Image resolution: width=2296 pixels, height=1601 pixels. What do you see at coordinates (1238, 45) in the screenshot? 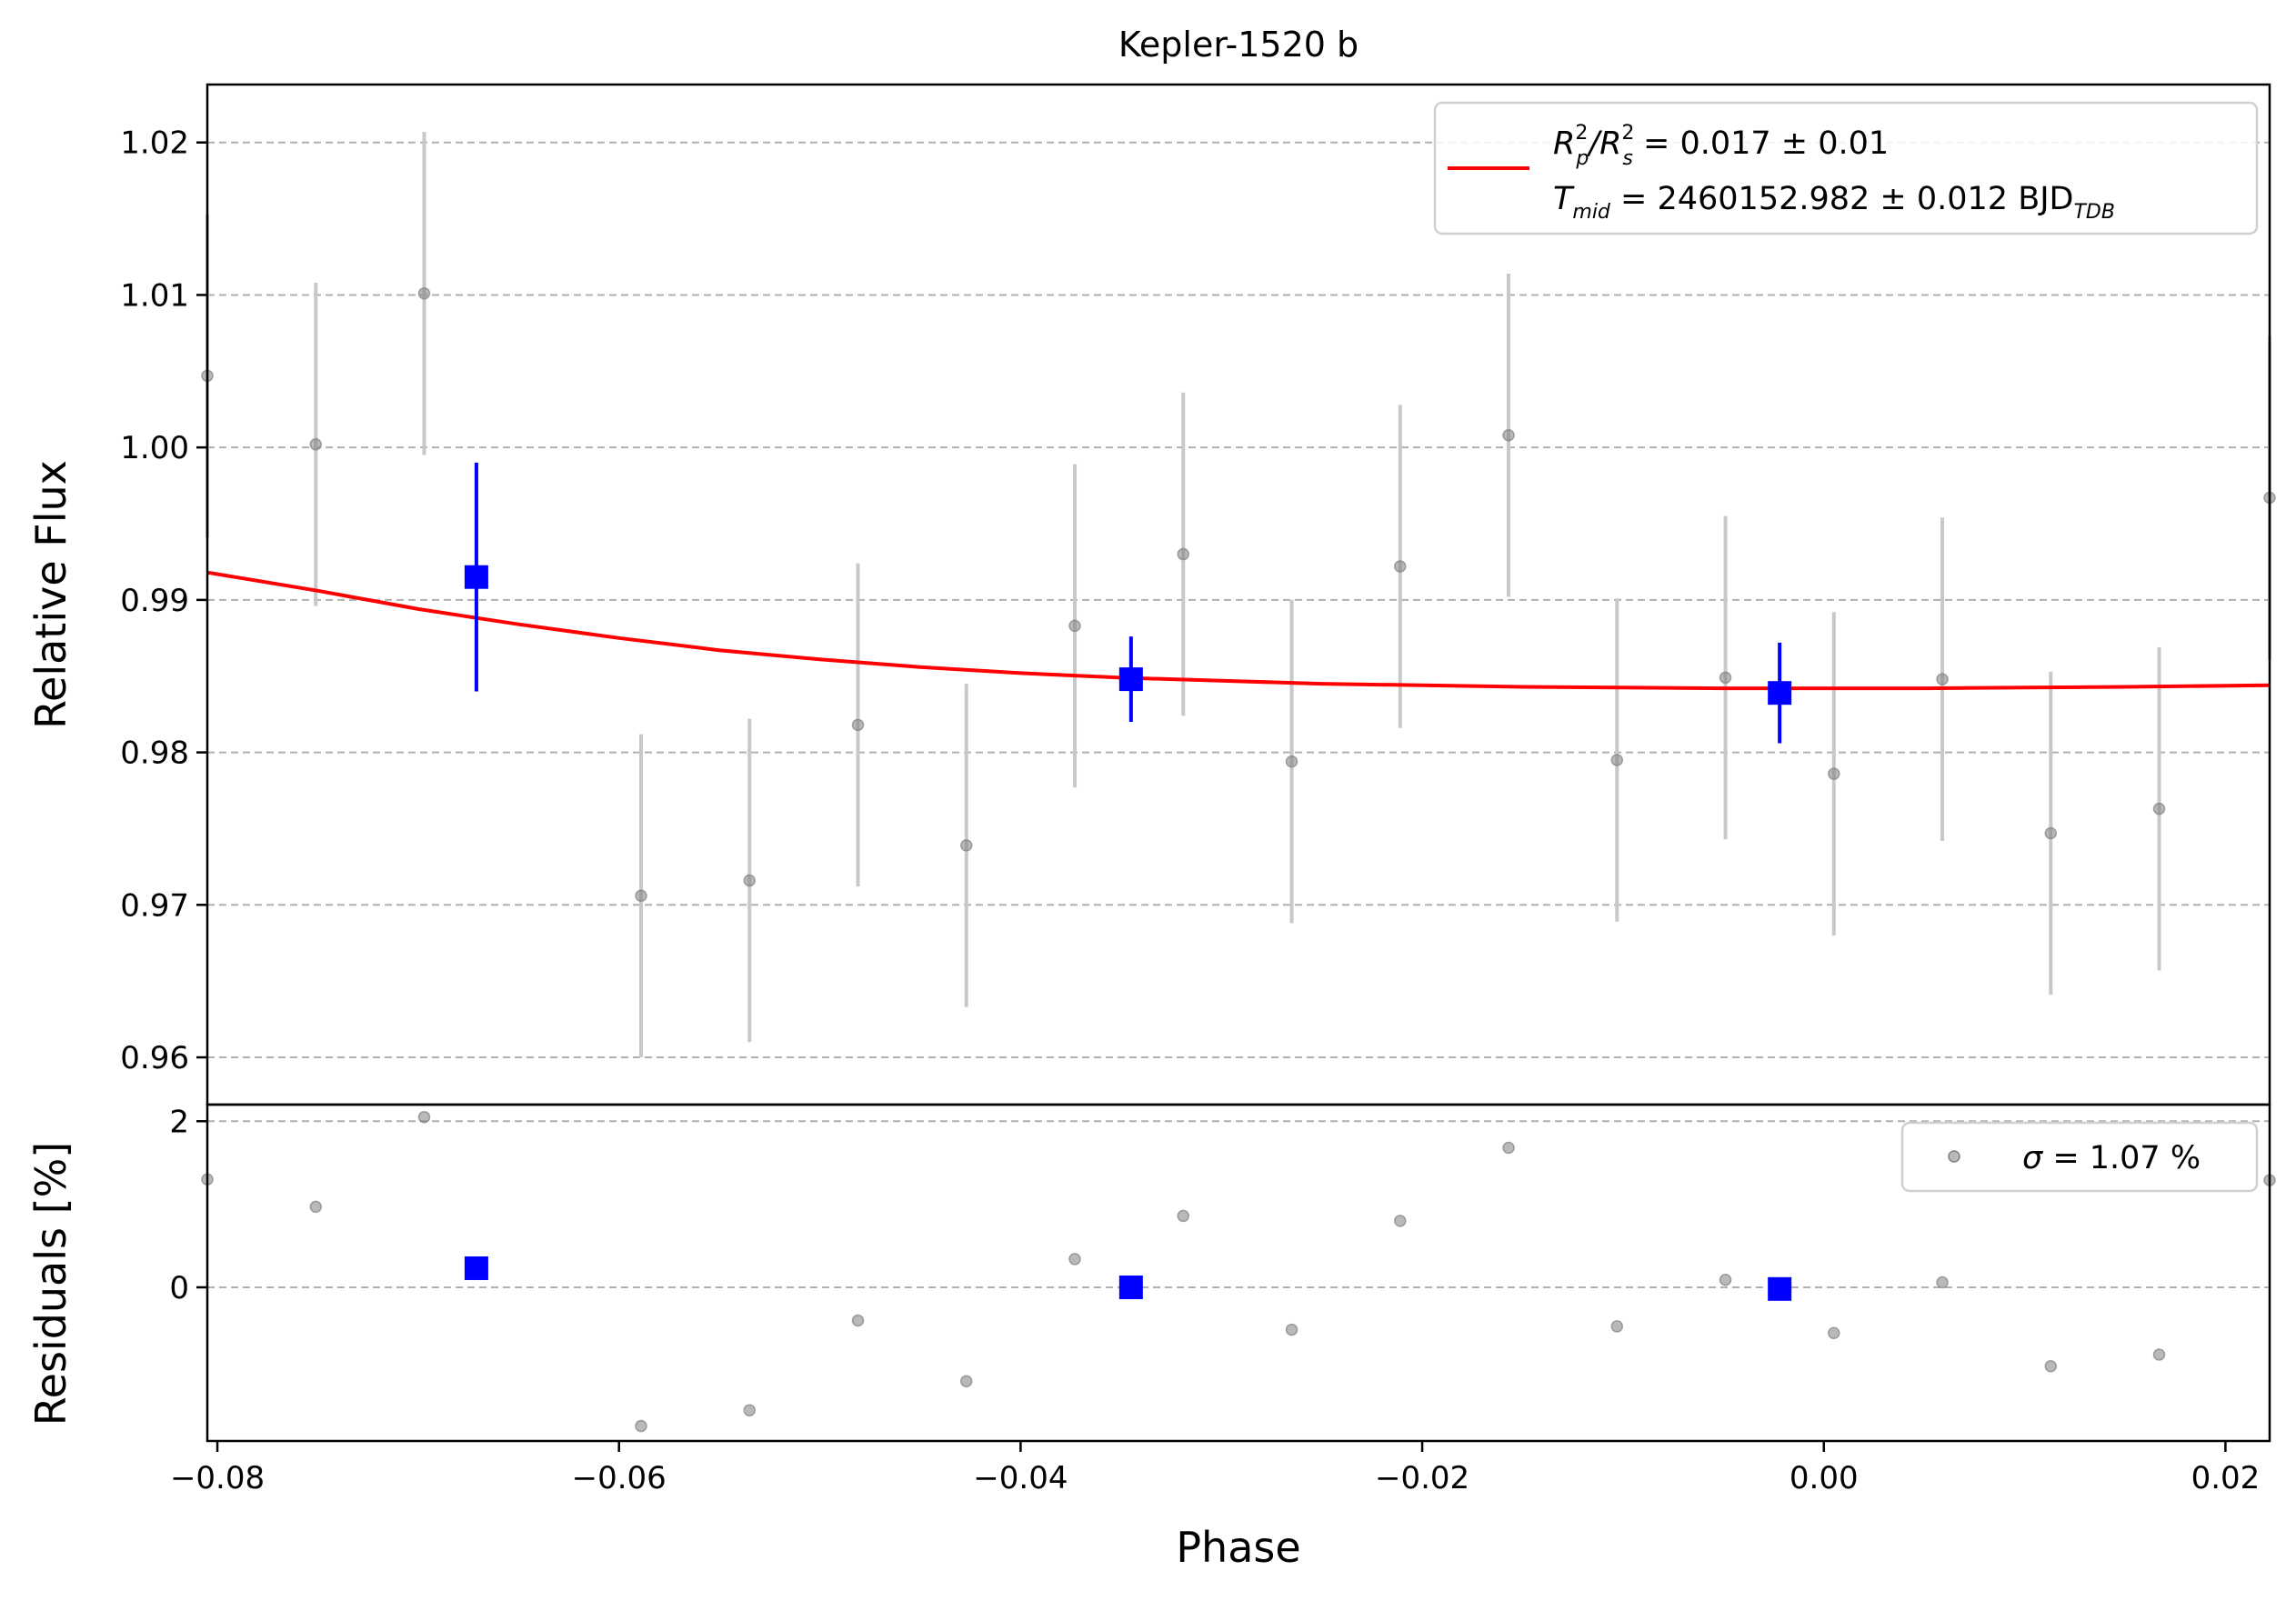
I see `chart-title: Kepler-1520 b` at bounding box center [1238, 45].